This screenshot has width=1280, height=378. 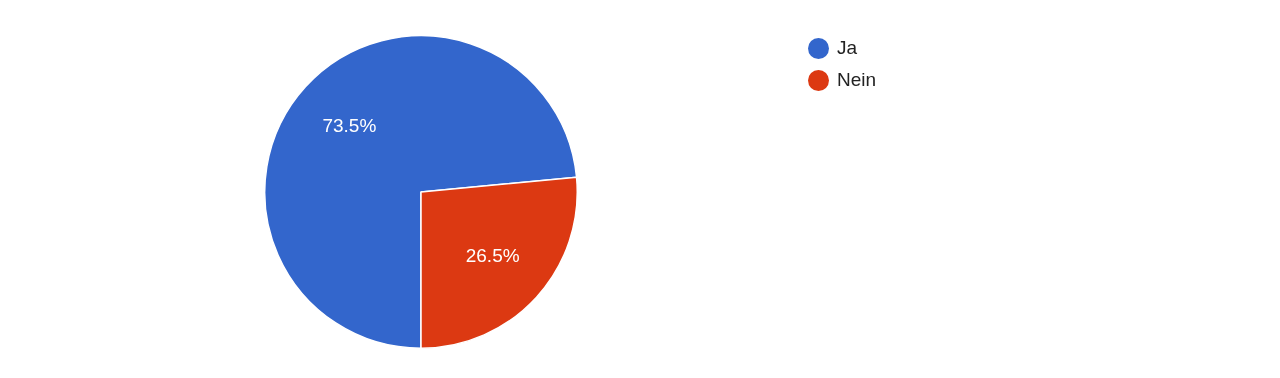 What do you see at coordinates (857, 80) in the screenshot?
I see `legend-label: Nein` at bounding box center [857, 80].